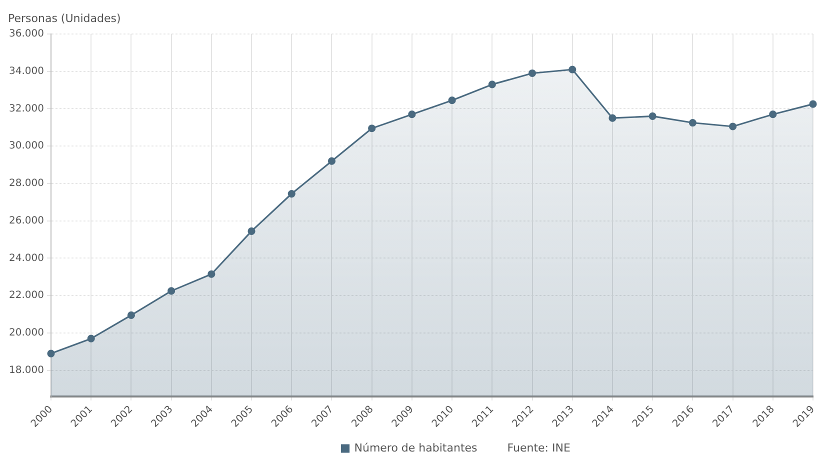 The height and width of the screenshot is (468, 835). Describe the element at coordinates (26, 146) in the screenshot. I see `y-tick-label: 30.000` at that location.